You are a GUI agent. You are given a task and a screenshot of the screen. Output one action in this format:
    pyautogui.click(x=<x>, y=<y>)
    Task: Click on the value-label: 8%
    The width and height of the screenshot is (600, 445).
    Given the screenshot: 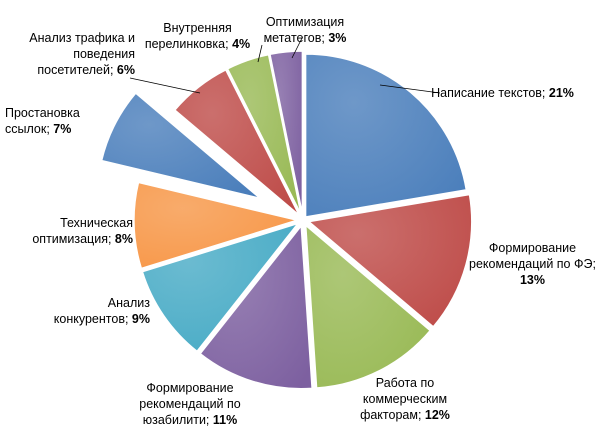 What is the action you would take?
    pyautogui.click(x=123, y=239)
    